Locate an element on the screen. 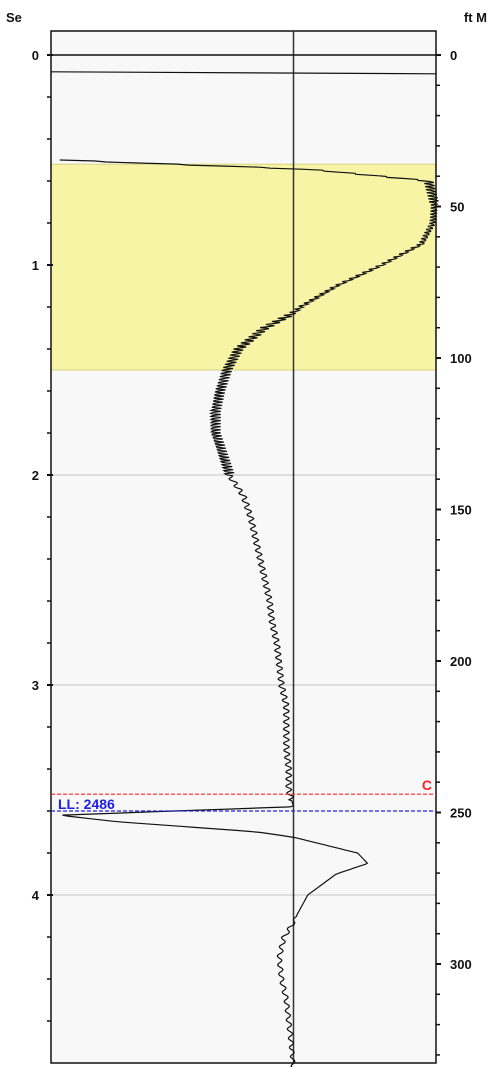 The height and width of the screenshot is (1067, 491). left-axis-title: Se is located at coordinates (14, 17).